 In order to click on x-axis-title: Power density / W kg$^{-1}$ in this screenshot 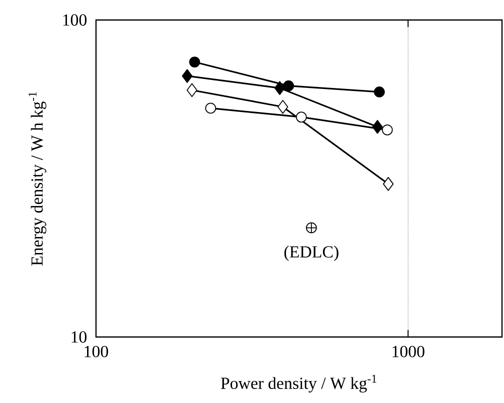, I will do `click(298, 383)`.